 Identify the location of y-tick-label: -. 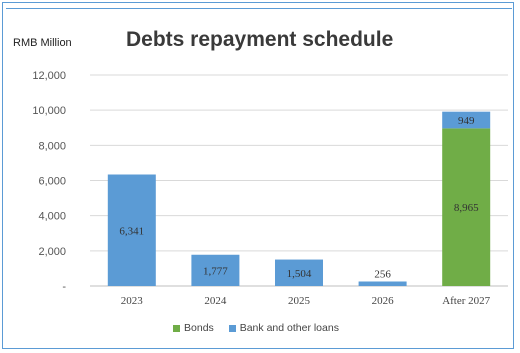
(64, 287).